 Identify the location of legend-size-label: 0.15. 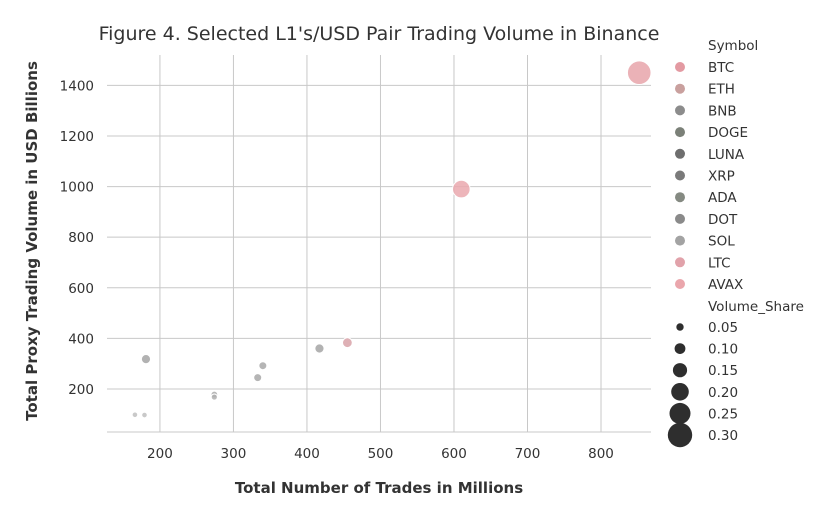
(723, 371).